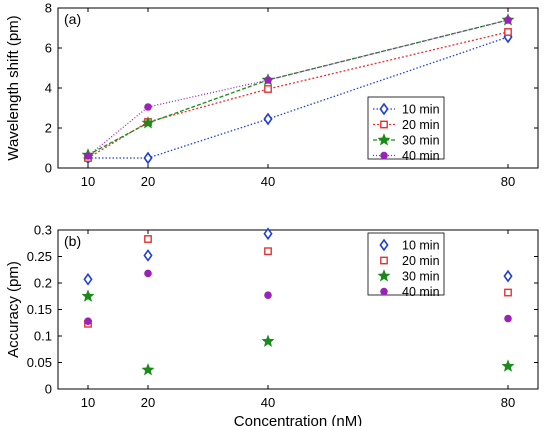 This screenshot has width=550, height=426. Describe the element at coordinates (39, 362) in the screenshot. I see `y-tick-label: 0.05` at that location.